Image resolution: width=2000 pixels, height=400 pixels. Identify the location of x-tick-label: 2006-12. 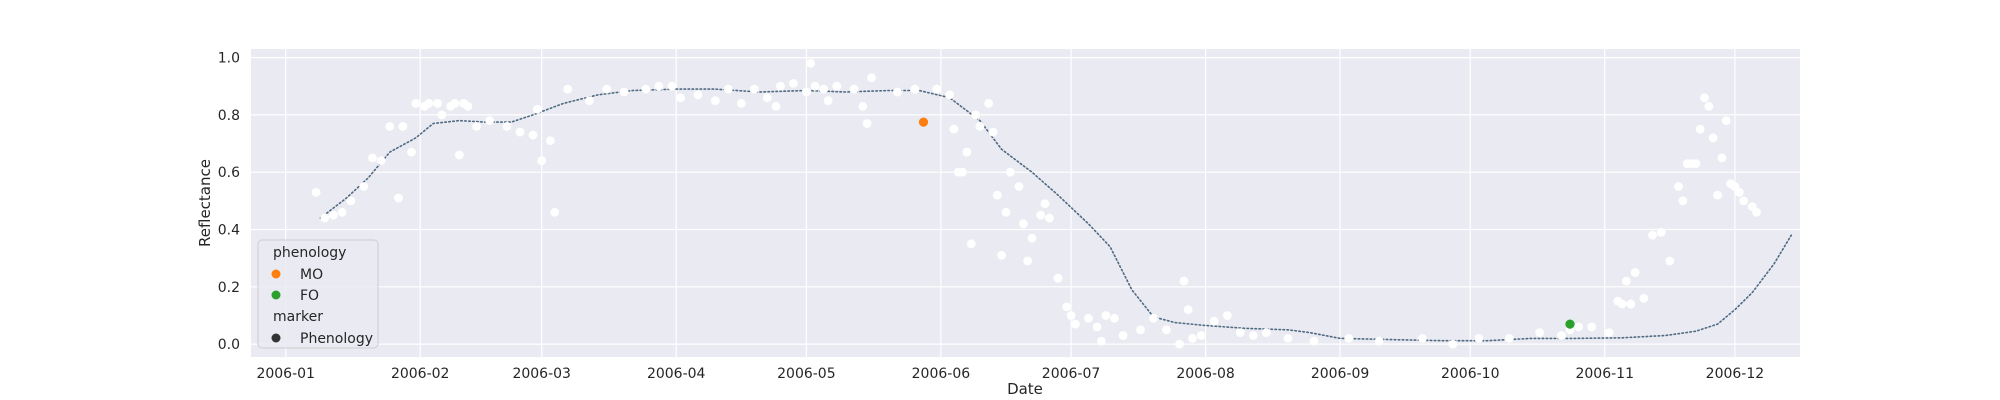
(1735, 374).